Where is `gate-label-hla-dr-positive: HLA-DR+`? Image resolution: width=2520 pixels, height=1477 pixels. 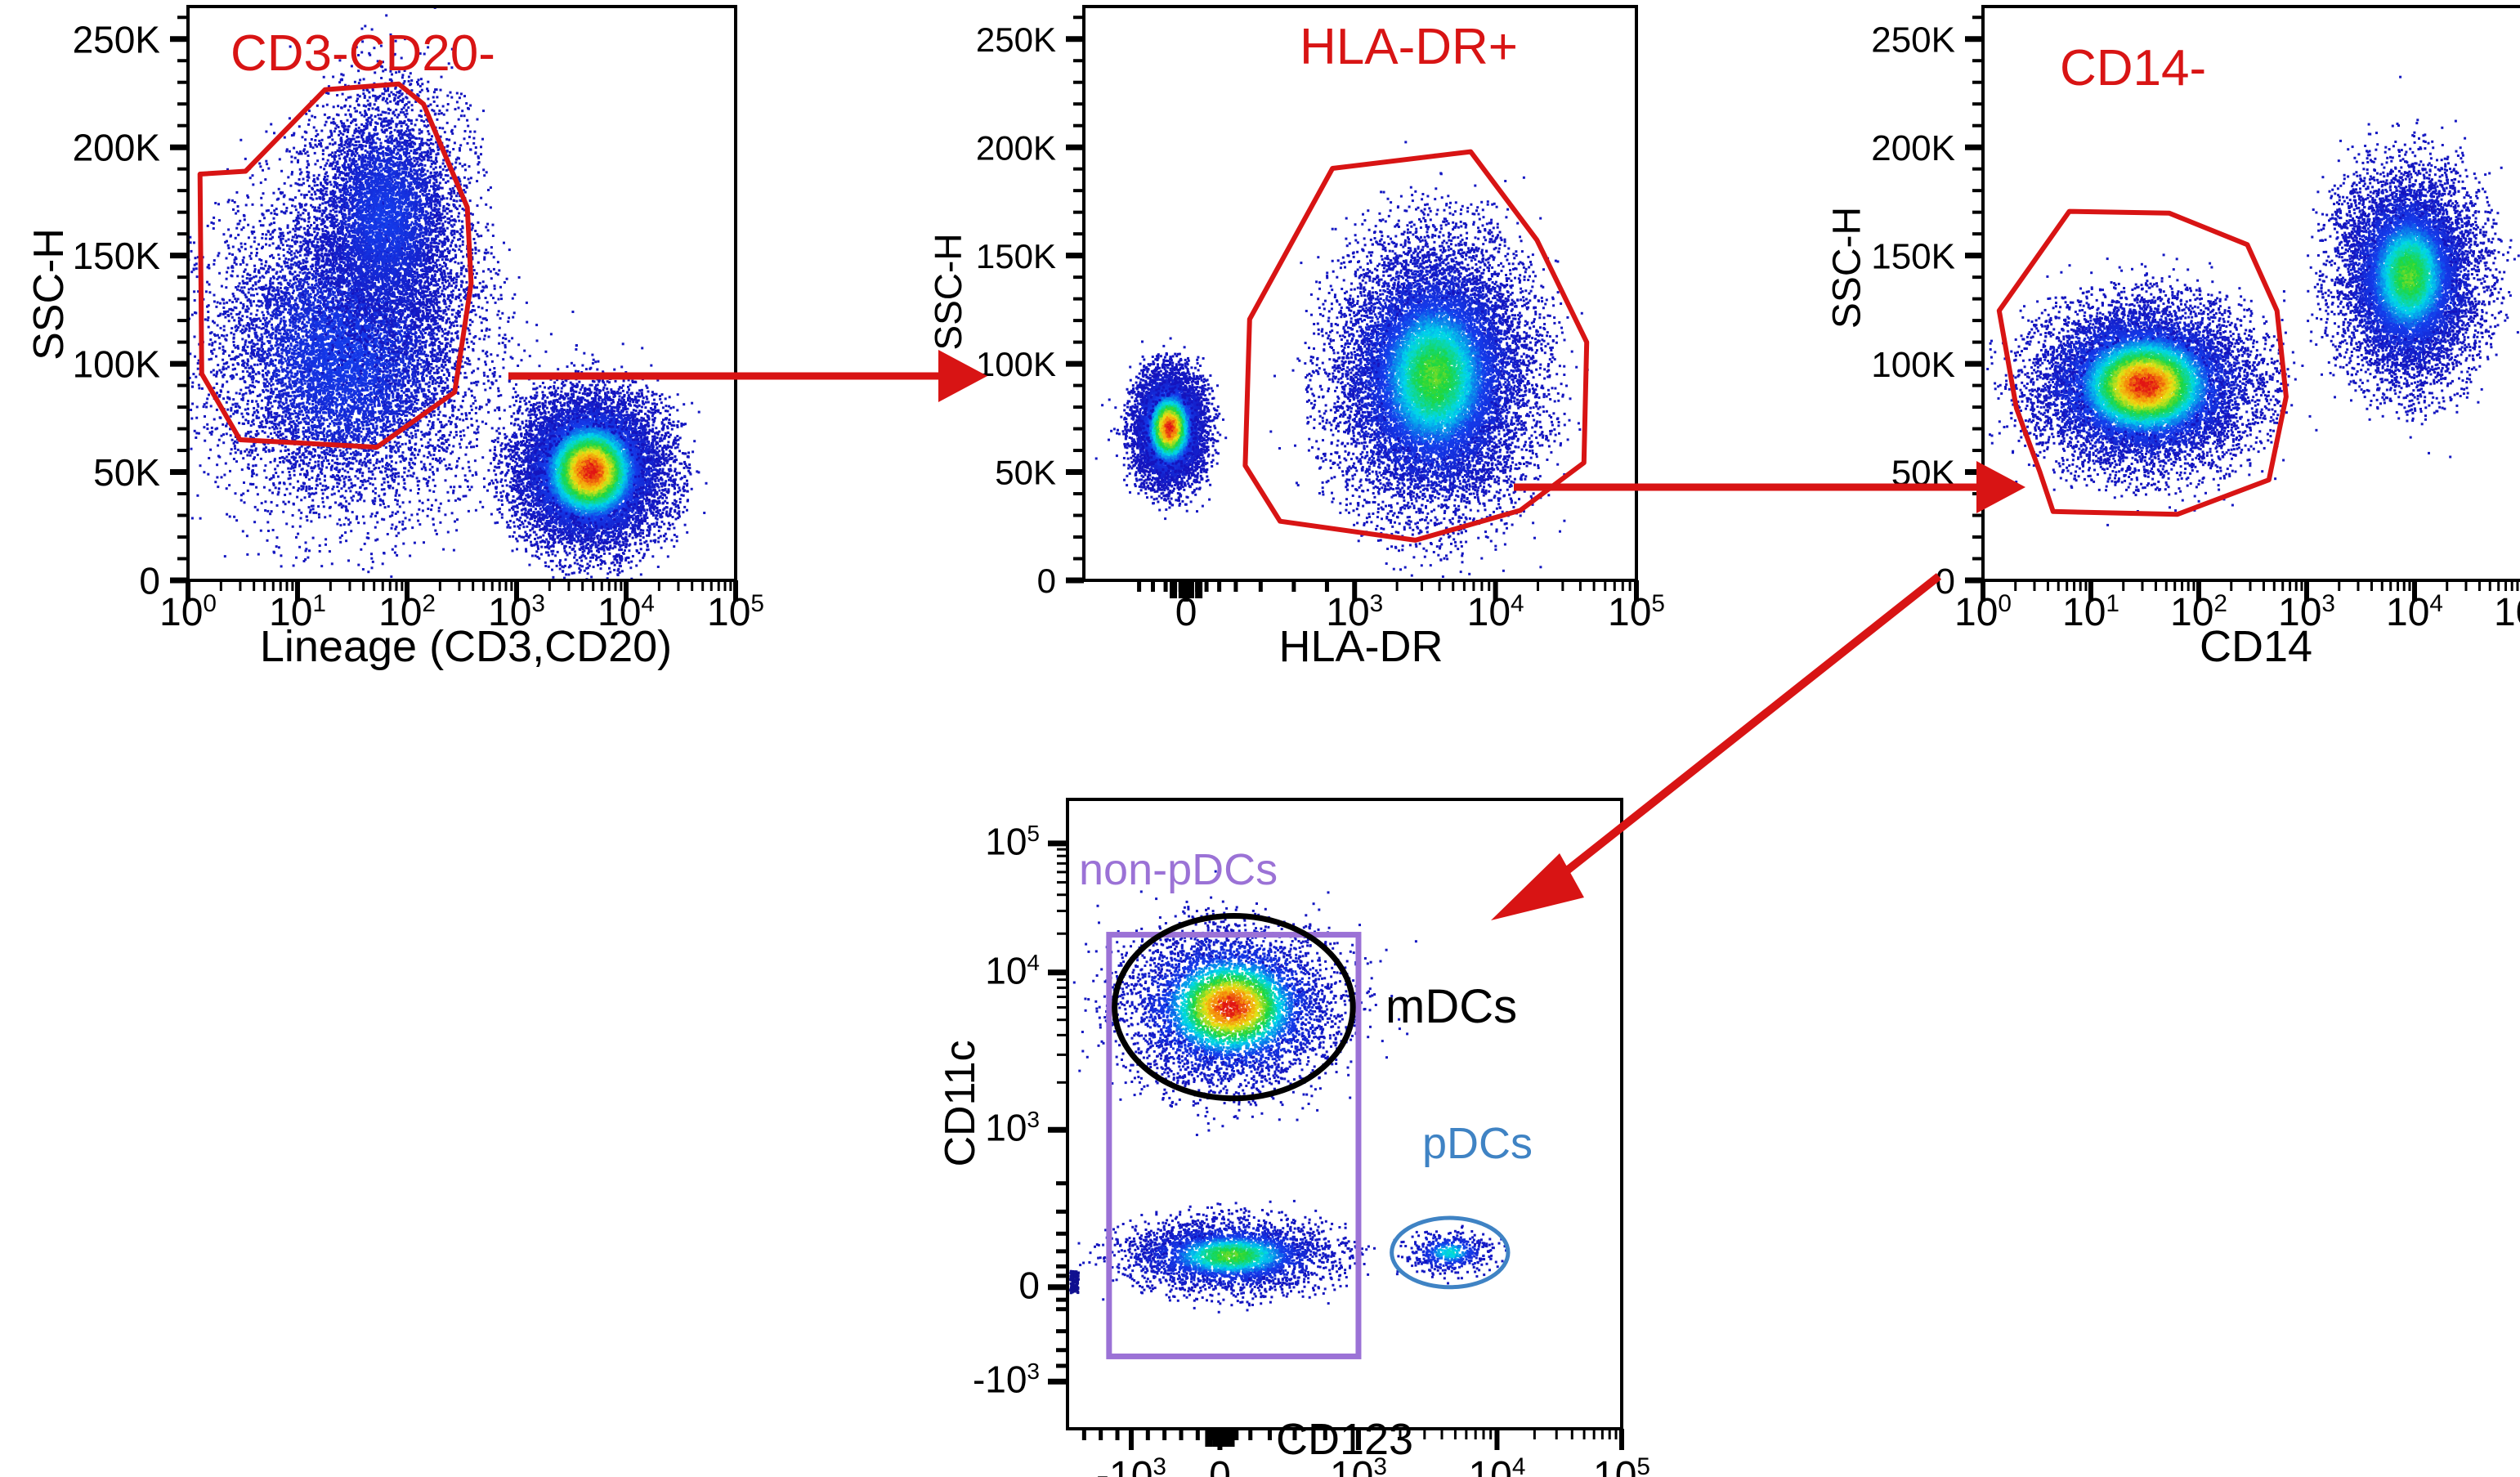 gate-label-hla-dr-positive: HLA-DR+ is located at coordinates (1409, 47).